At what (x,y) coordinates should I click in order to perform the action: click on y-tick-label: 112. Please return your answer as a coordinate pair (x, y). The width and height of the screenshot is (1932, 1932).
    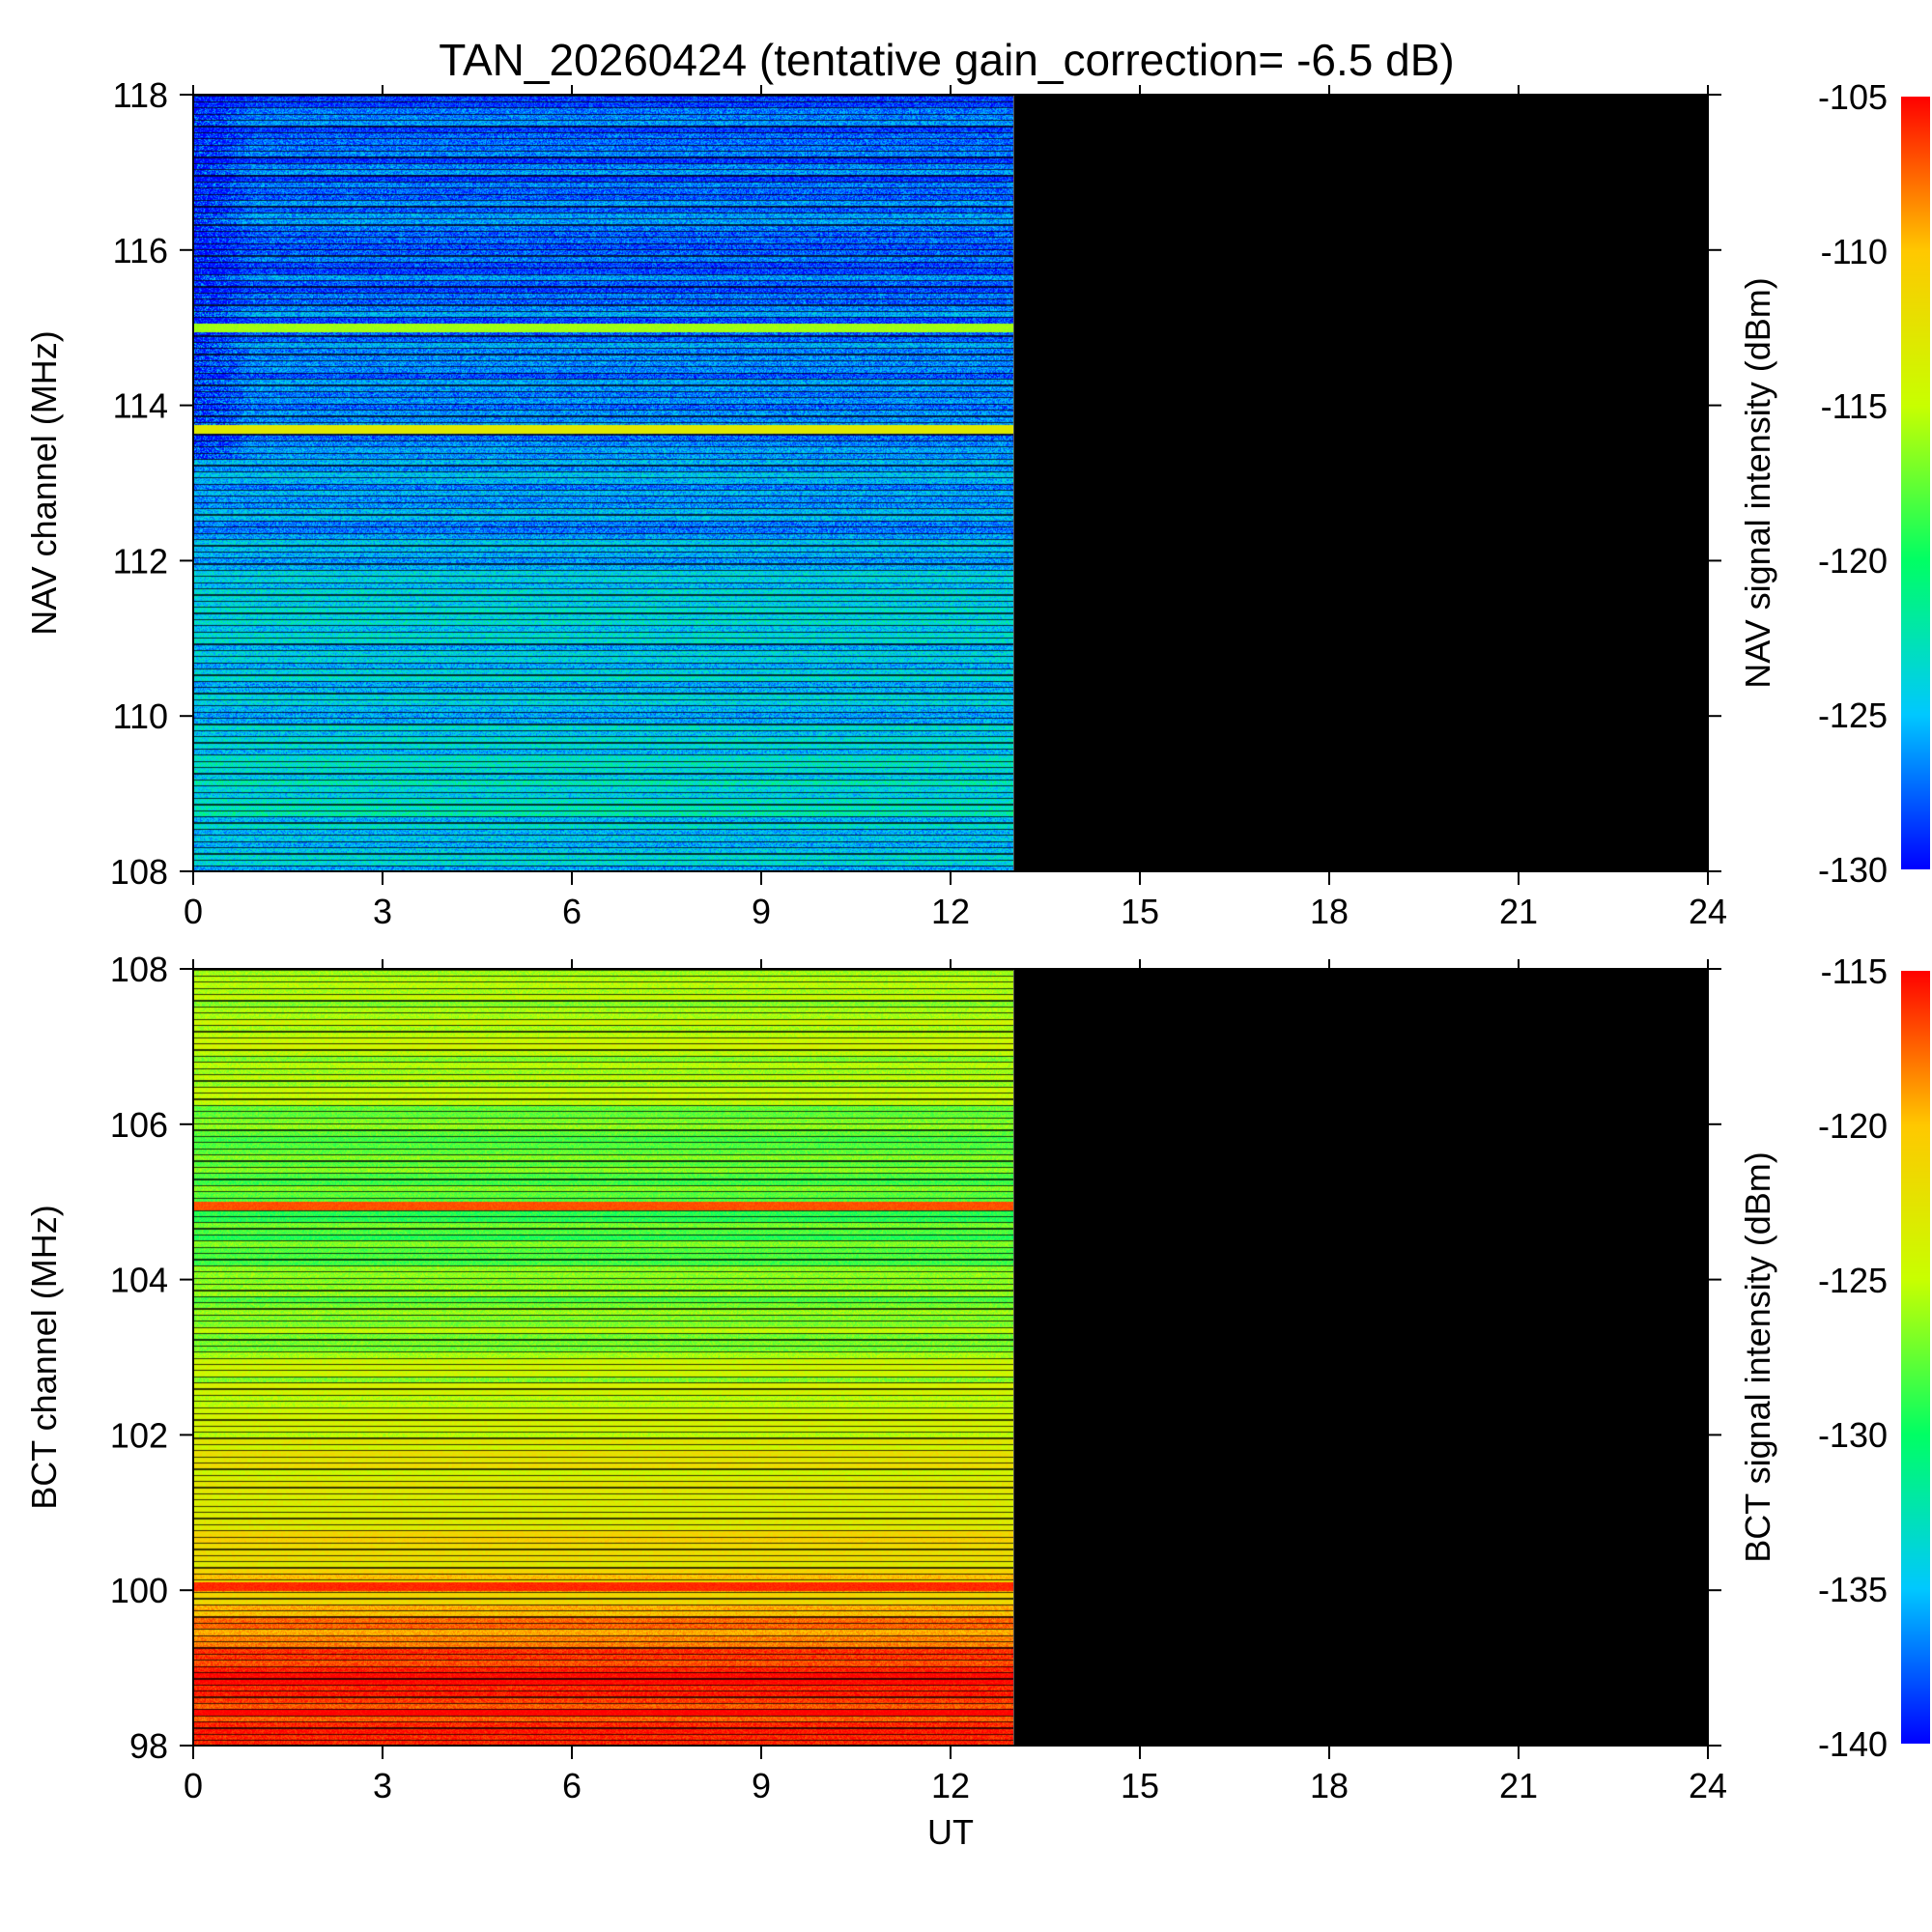
    Looking at the image, I should click on (140, 561).